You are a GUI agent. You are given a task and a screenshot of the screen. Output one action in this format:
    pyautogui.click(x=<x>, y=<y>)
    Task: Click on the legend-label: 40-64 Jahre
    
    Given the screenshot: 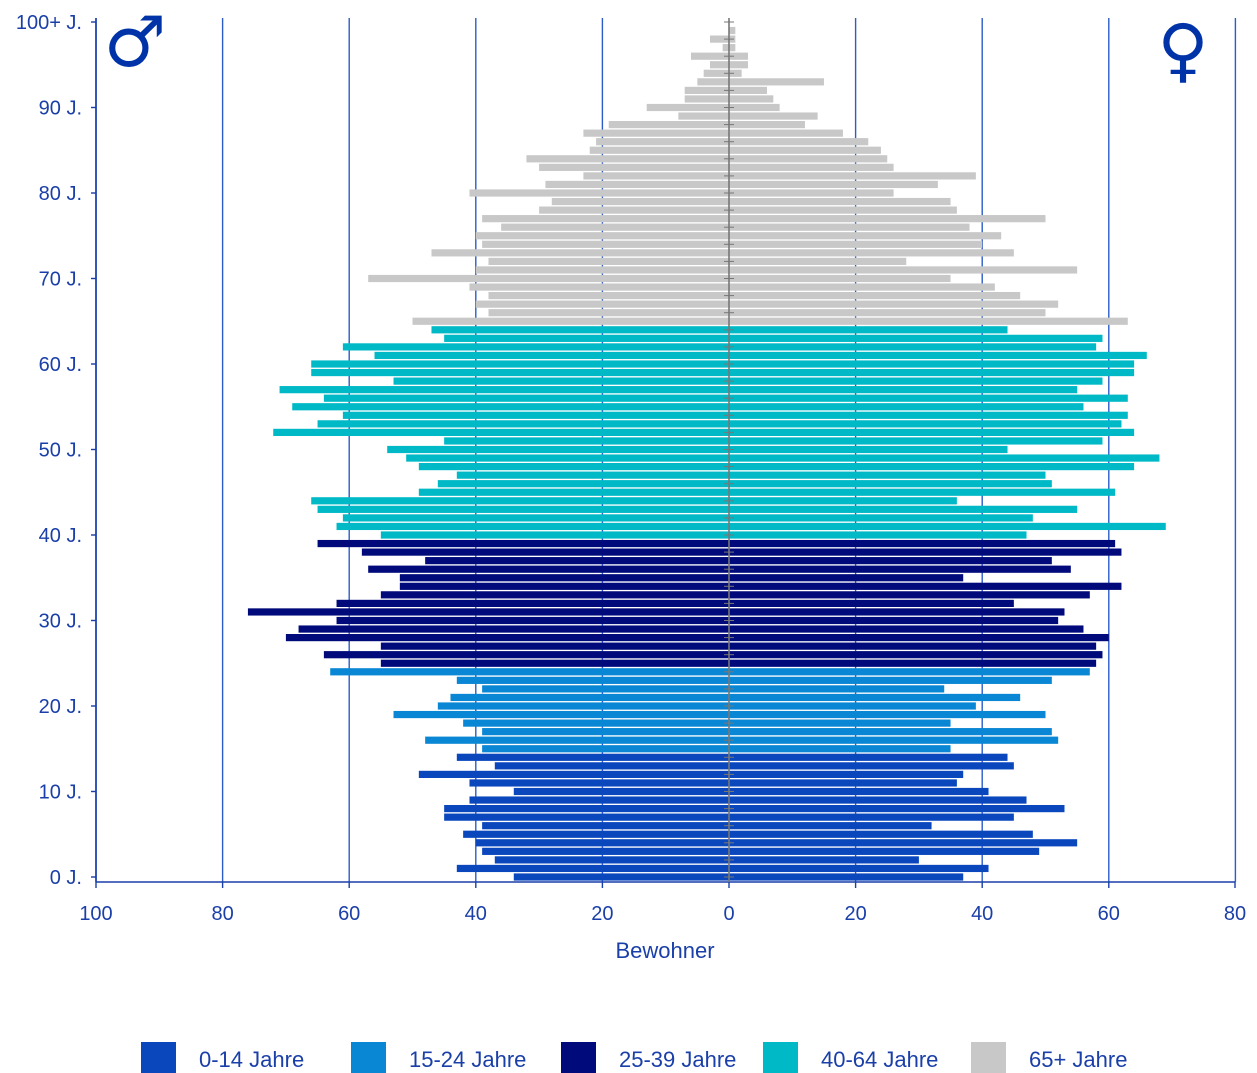 What is the action you would take?
    pyautogui.click(x=879, y=1059)
    